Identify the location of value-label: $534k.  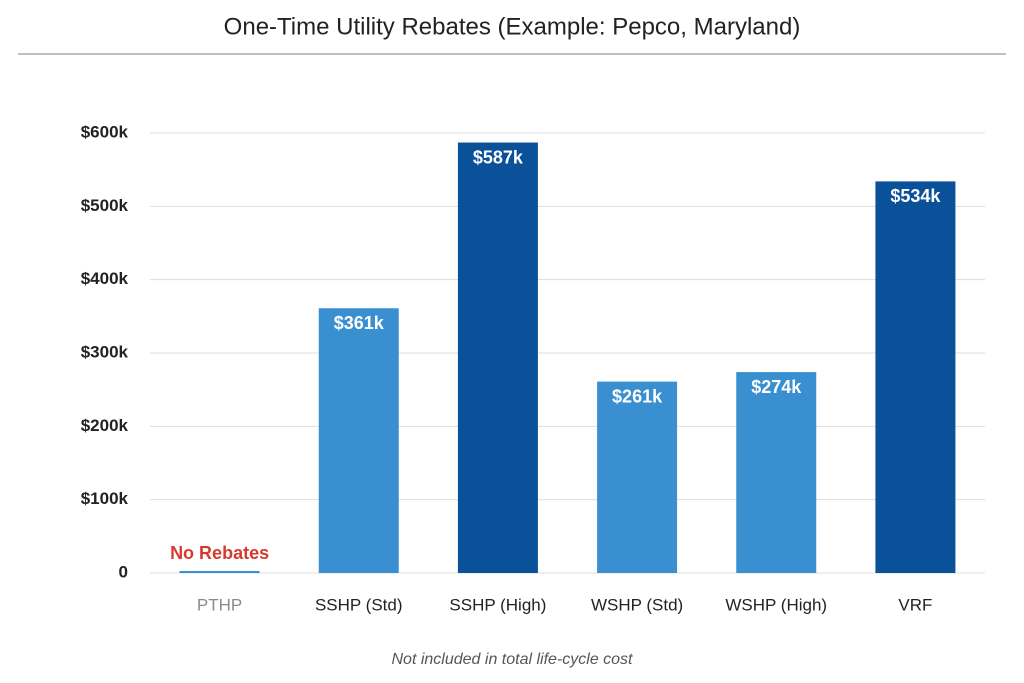
(915, 196).